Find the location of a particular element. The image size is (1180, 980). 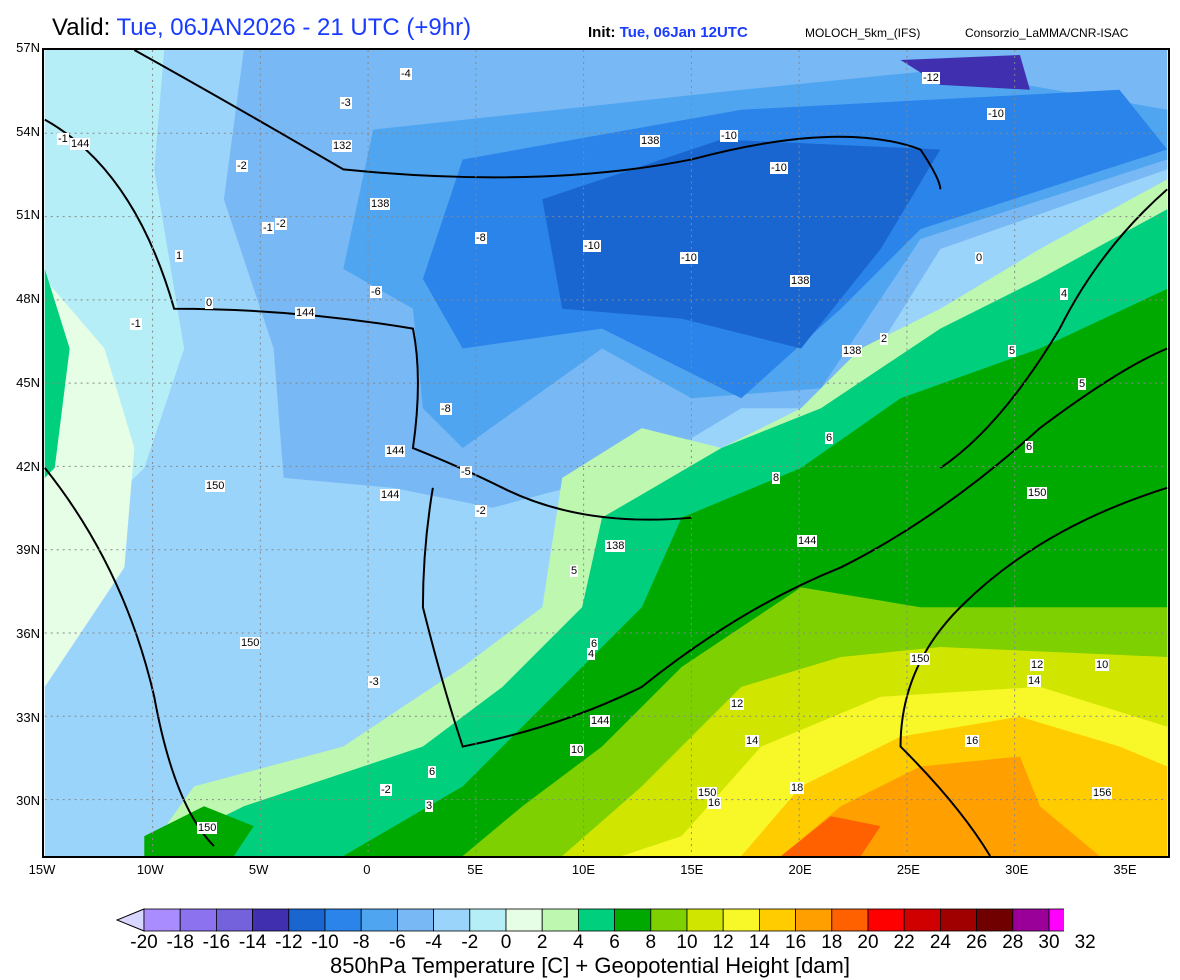

colorbar-tick: 26 is located at coordinates (977, 942).